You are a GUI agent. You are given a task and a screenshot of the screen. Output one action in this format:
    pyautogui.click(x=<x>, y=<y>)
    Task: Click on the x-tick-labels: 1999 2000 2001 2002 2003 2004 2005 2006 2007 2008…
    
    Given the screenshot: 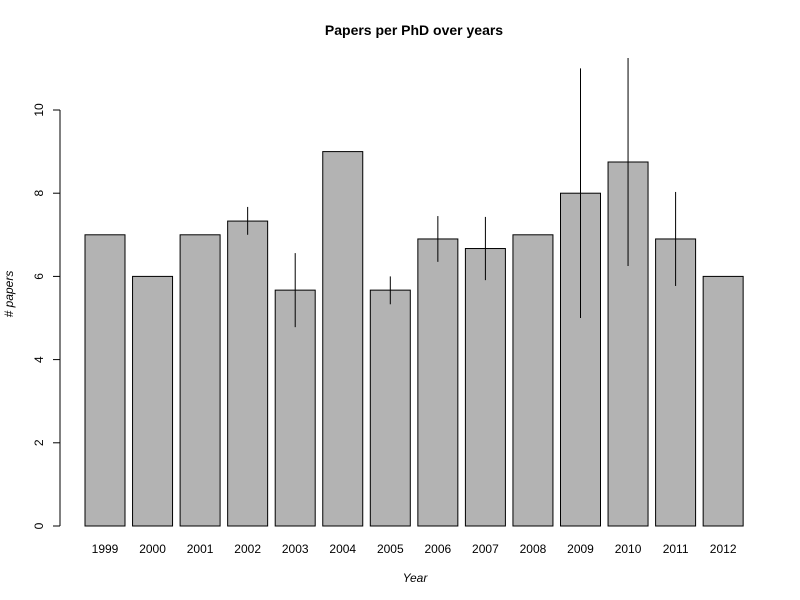 What is the action you would take?
    pyautogui.click(x=414, y=549)
    